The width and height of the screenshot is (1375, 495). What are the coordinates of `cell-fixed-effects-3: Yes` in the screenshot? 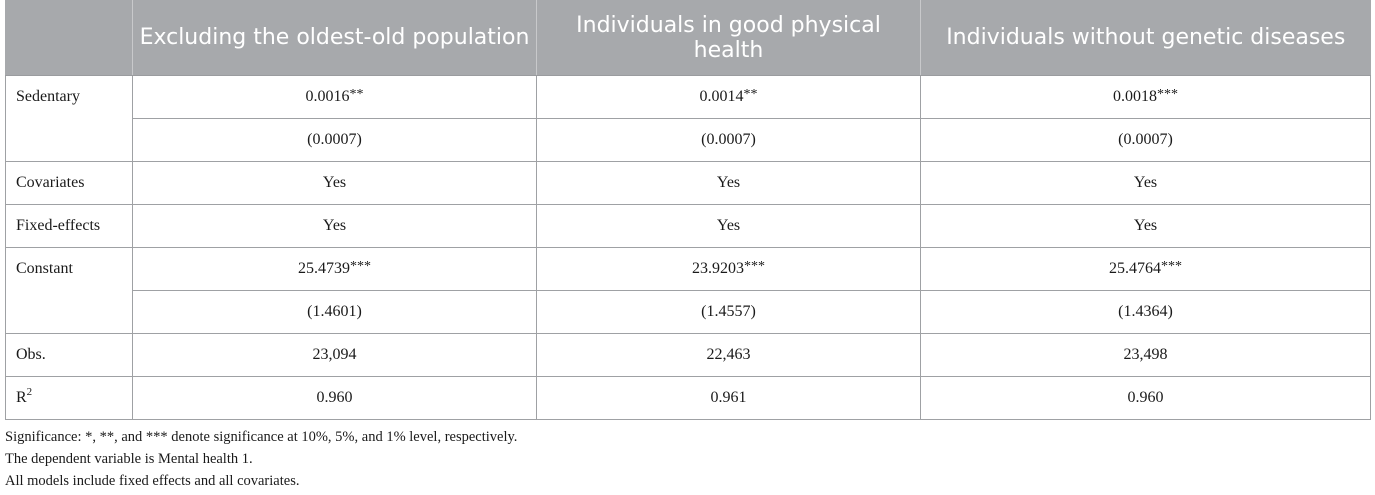 It's located at (1145, 226).